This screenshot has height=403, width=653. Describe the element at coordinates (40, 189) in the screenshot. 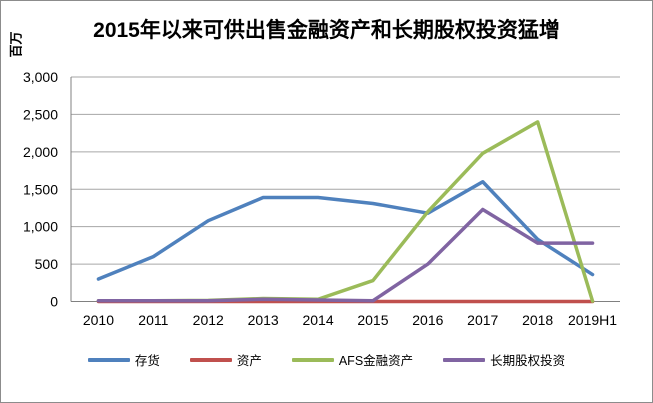

I see `y-tick-label: 1,500` at that location.